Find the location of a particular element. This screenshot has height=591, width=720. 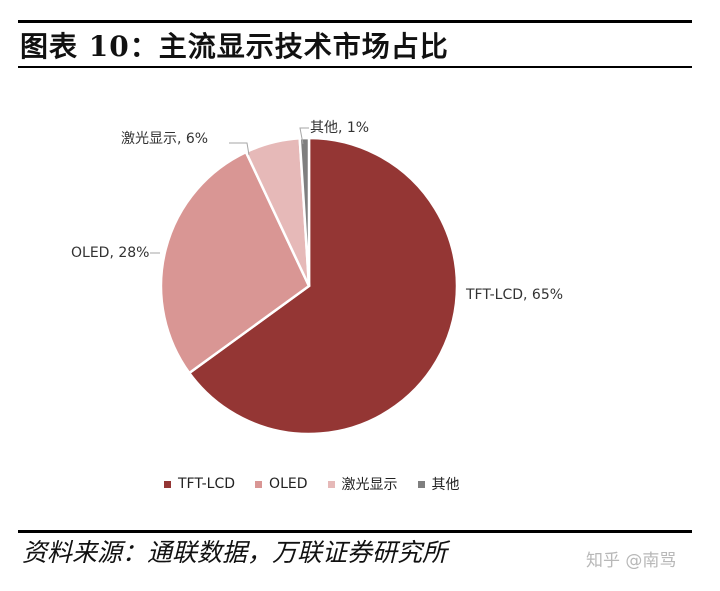

legend-swatch-other is located at coordinates (421, 484).